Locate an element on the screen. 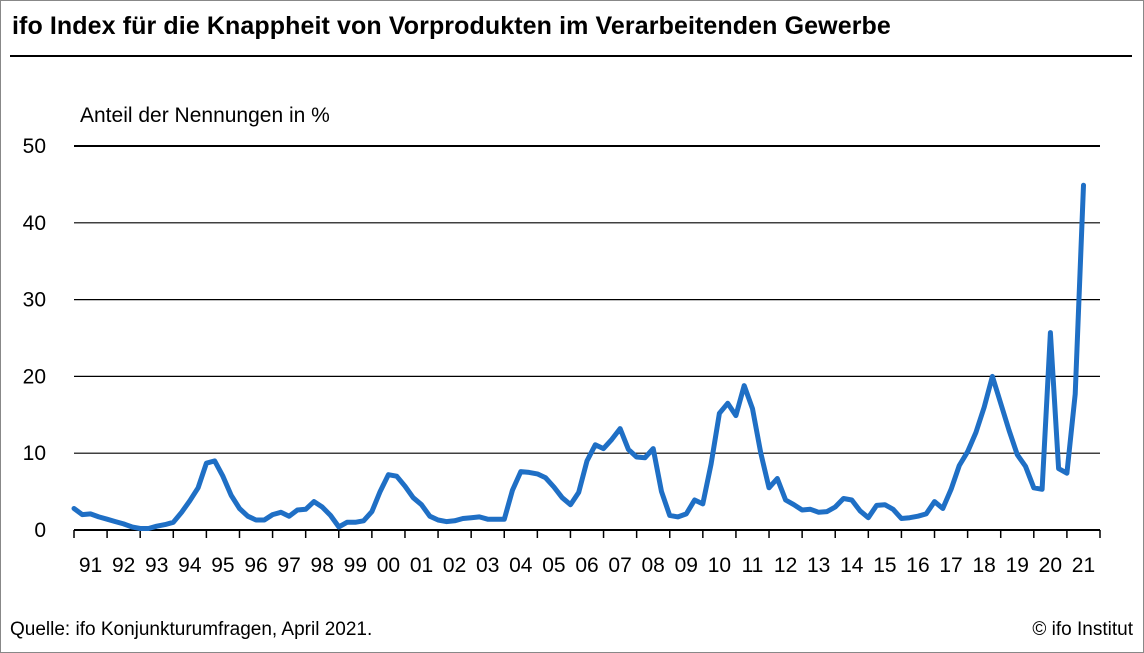  x-tick-label-16: 16 is located at coordinates (917, 565).